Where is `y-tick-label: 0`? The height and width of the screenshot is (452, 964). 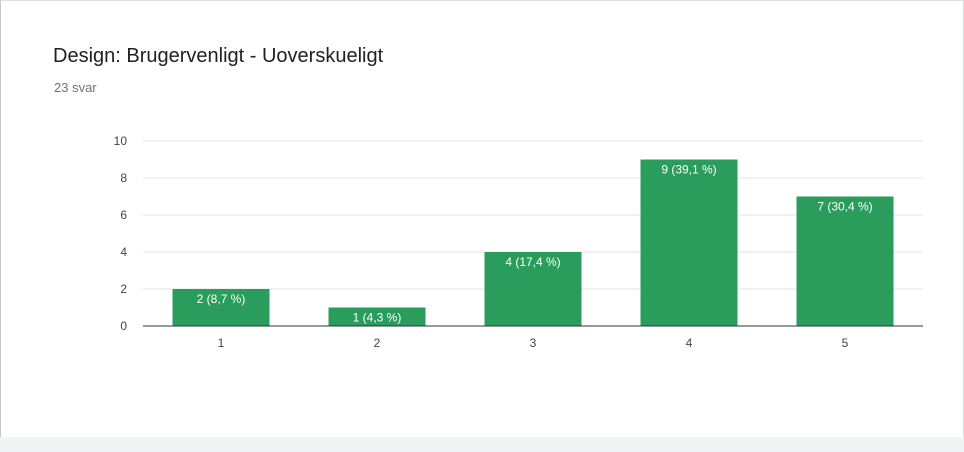
y-tick-label: 0 is located at coordinates (123, 326).